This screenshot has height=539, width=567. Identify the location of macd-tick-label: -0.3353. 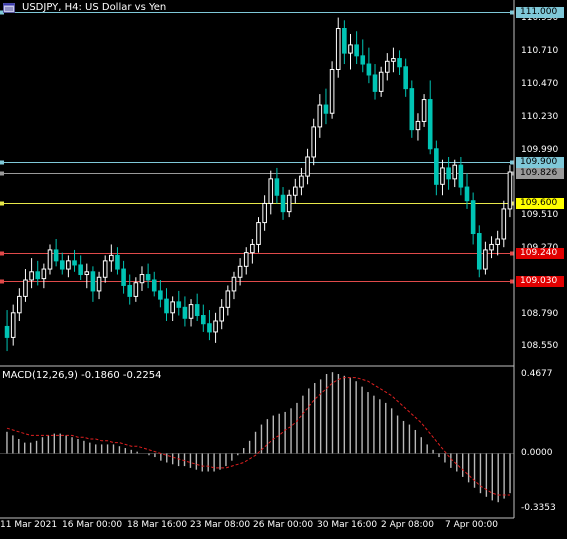
(538, 508).